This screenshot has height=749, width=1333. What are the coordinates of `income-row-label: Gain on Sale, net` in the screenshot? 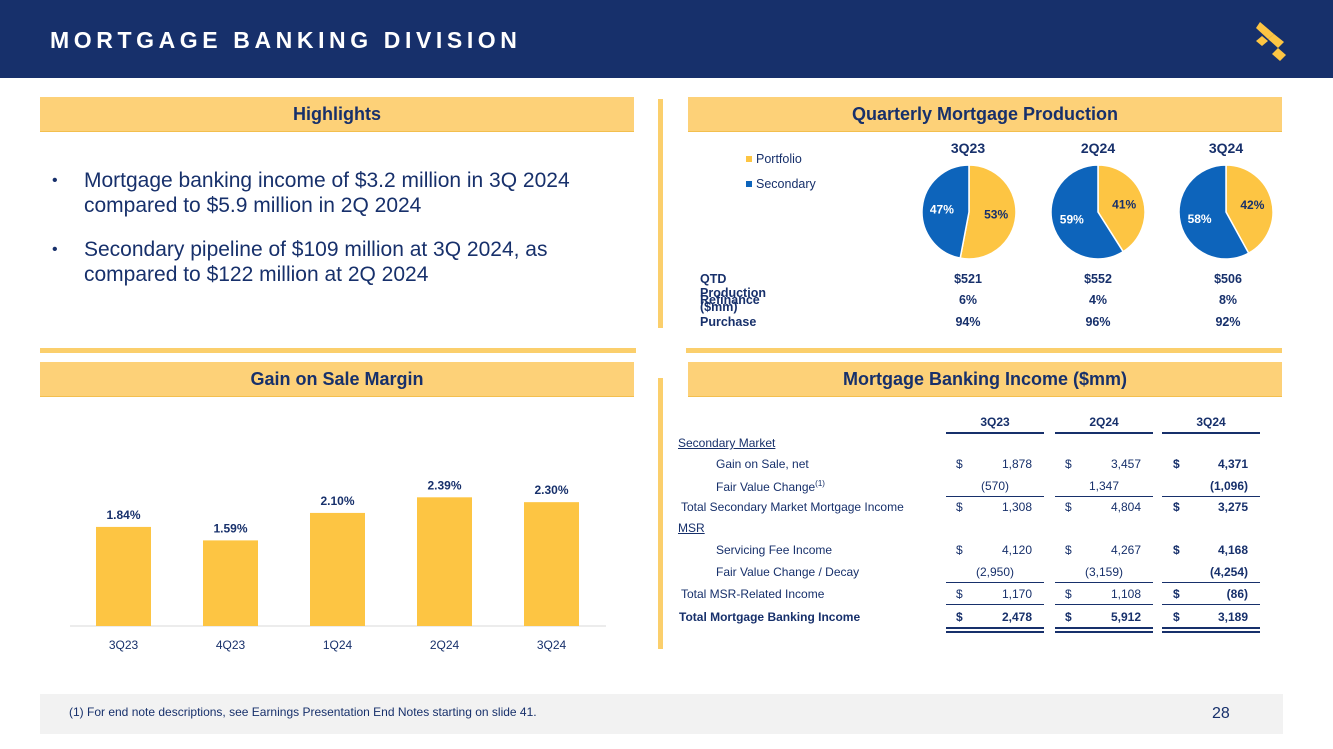 It's located at (762, 464).